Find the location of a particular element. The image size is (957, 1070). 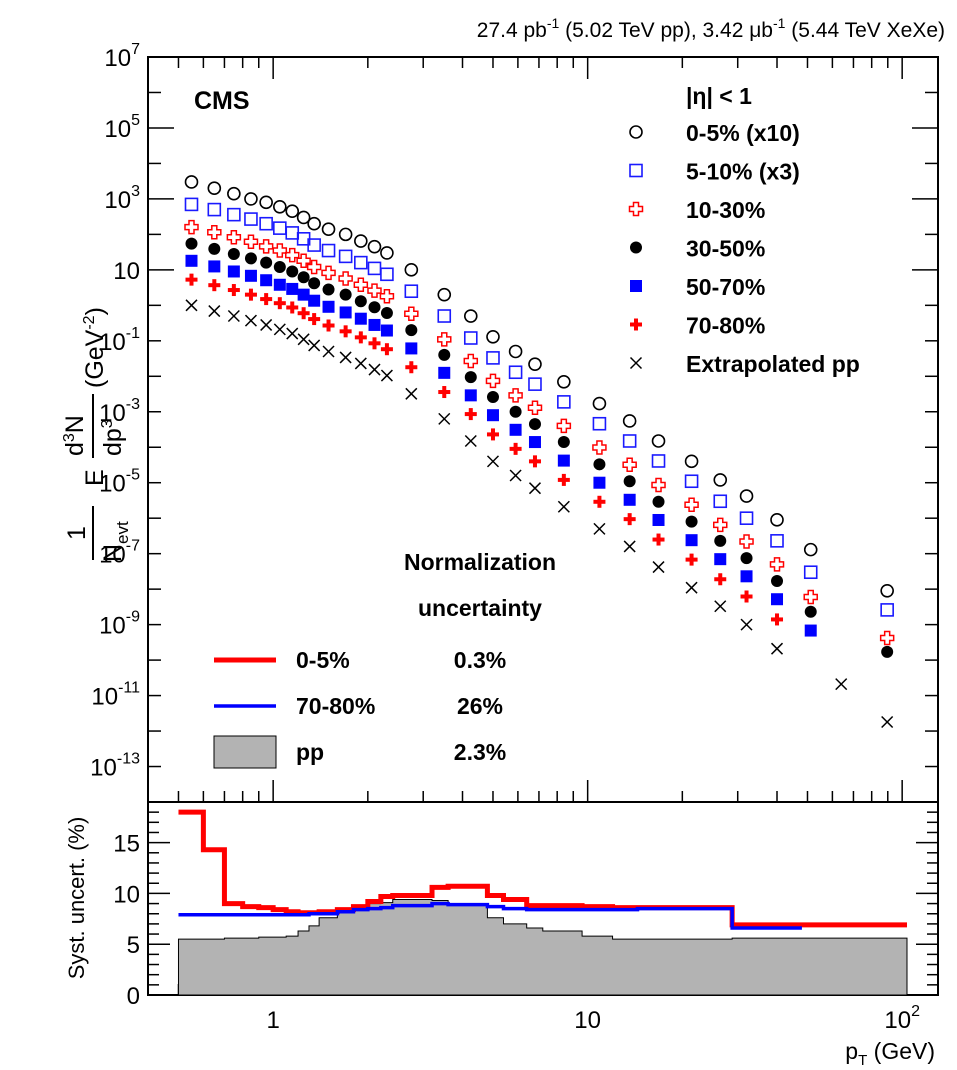

legend-entry: 50-70% is located at coordinates (697, 287).